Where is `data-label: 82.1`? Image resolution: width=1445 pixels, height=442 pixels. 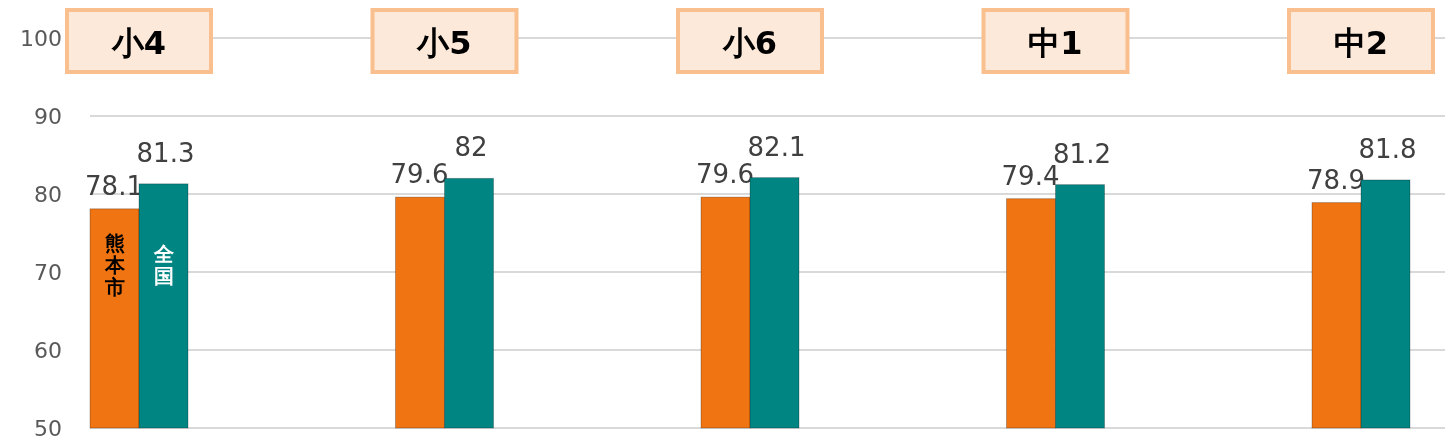
data-label: 82.1 is located at coordinates (776, 146).